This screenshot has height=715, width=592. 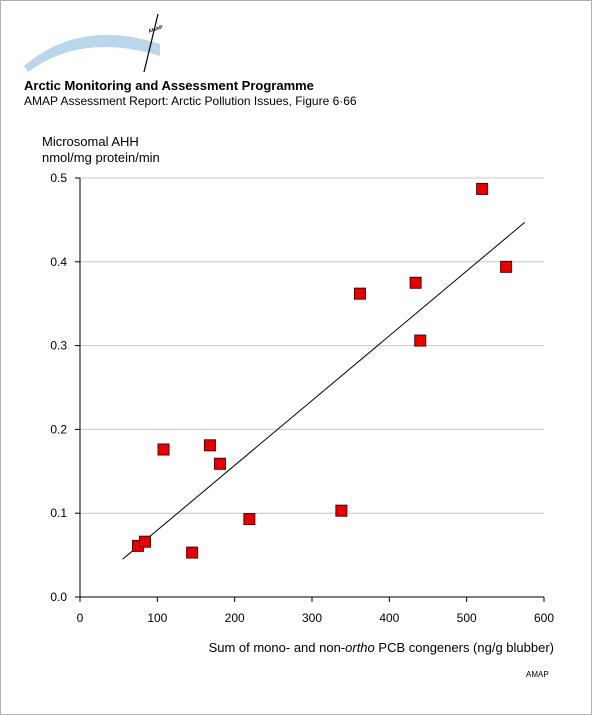 What do you see at coordinates (277, 647) in the screenshot?
I see `x-axis-title-part1: Sum of mono- and non-` at bounding box center [277, 647].